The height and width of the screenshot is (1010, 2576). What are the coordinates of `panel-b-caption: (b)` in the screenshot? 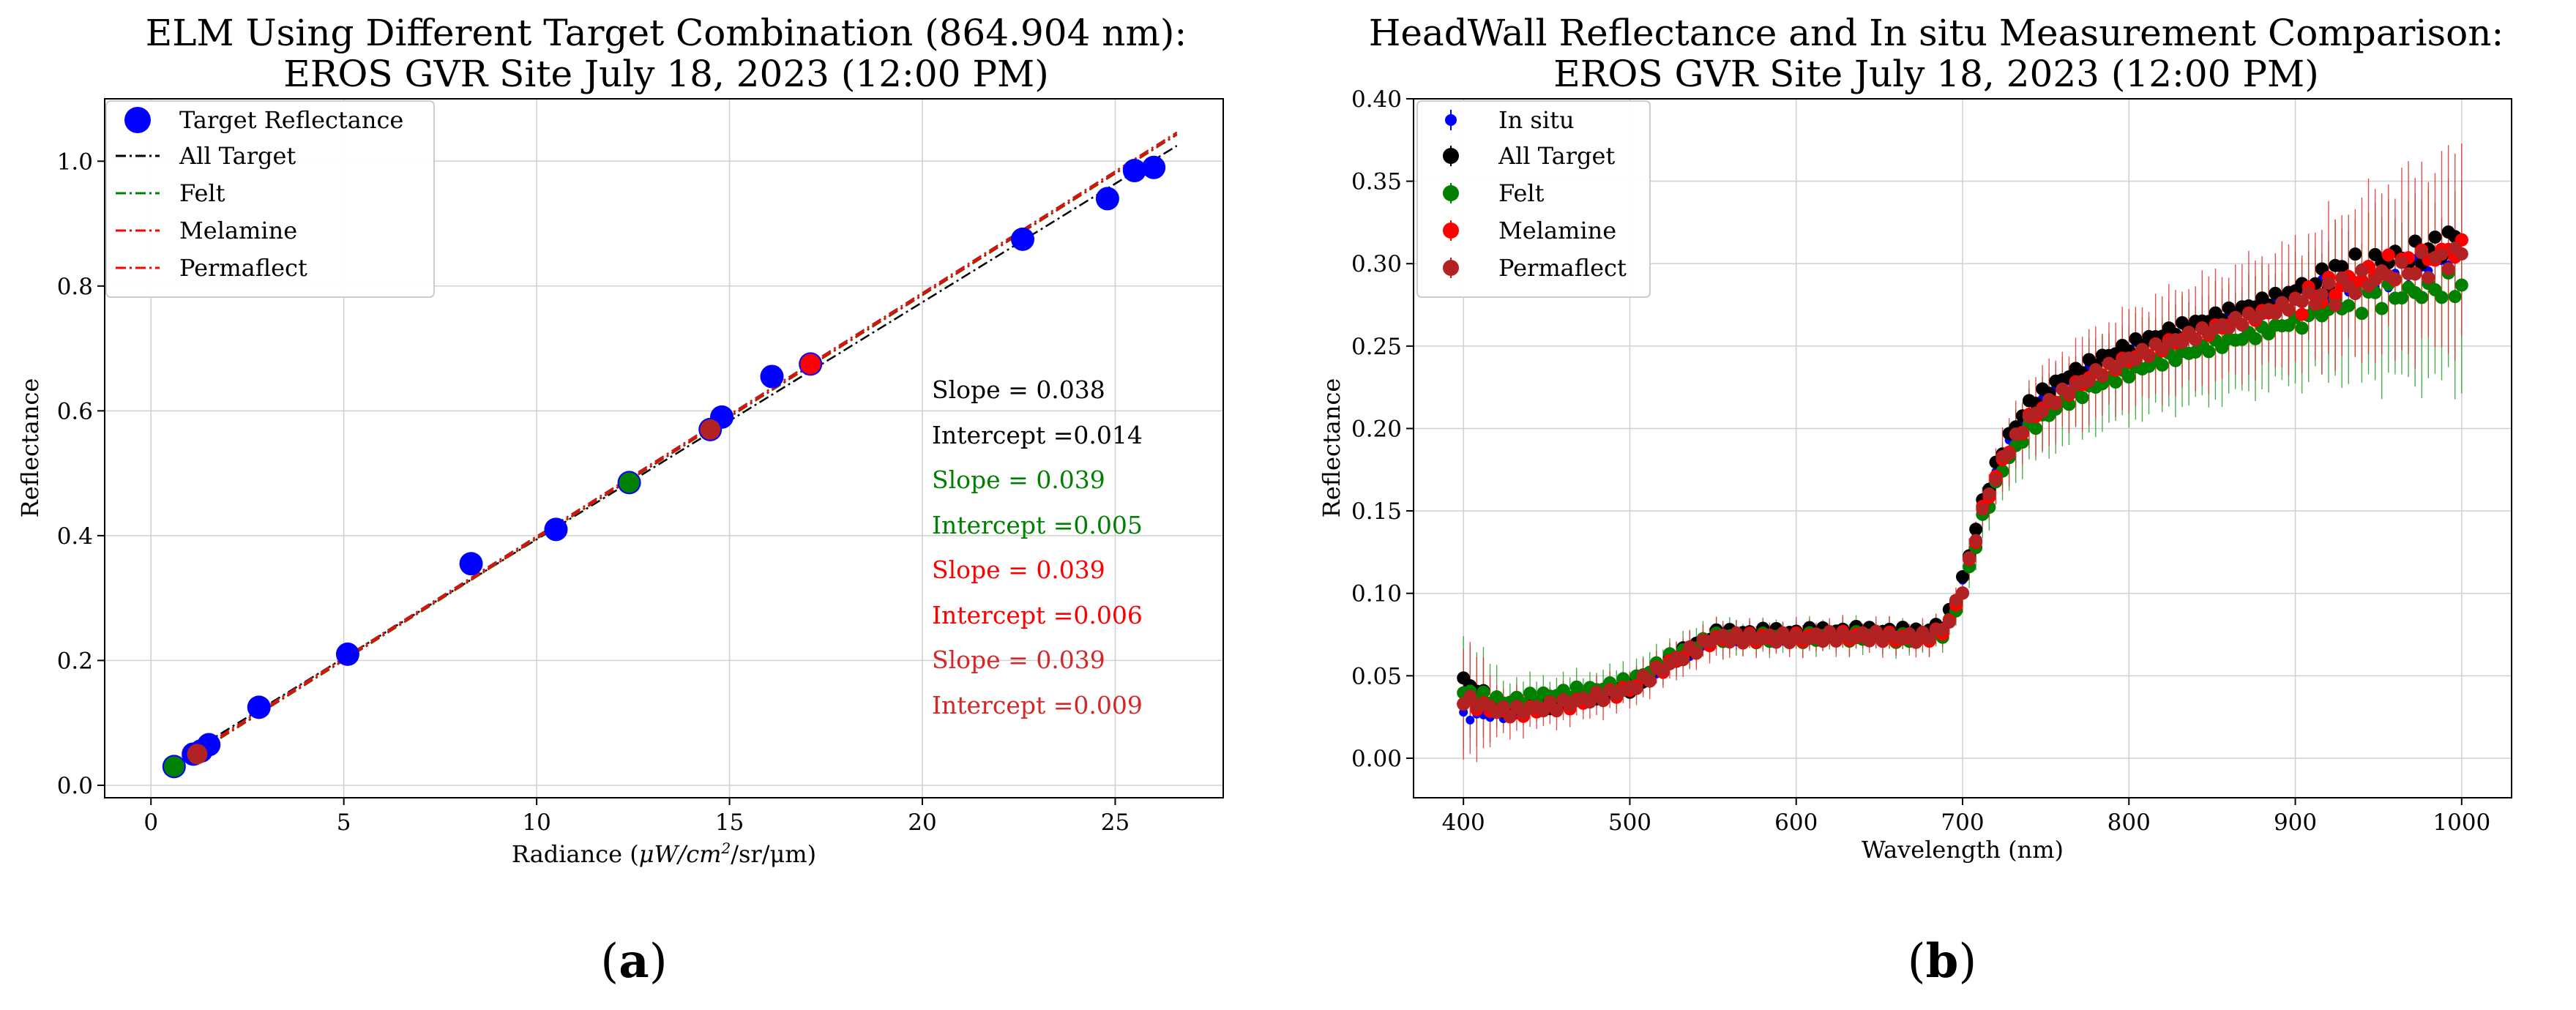 It's located at (1942, 962).